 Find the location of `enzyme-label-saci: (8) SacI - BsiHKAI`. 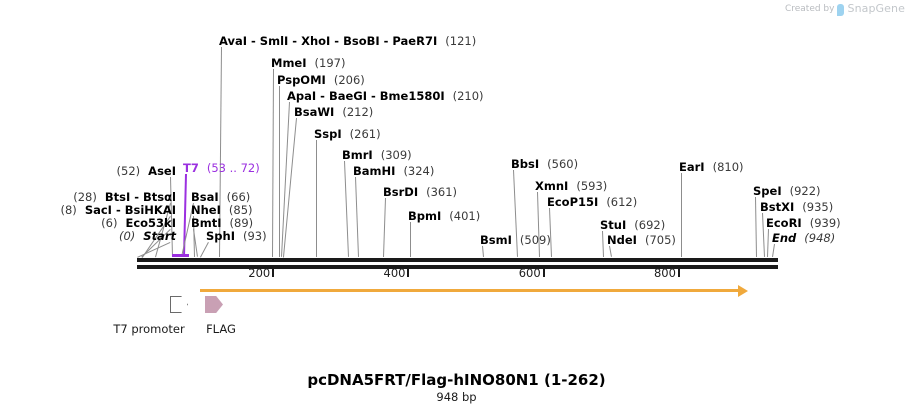

enzyme-label-saci: (8) SacI - BsiHKAI is located at coordinates (119, 210).